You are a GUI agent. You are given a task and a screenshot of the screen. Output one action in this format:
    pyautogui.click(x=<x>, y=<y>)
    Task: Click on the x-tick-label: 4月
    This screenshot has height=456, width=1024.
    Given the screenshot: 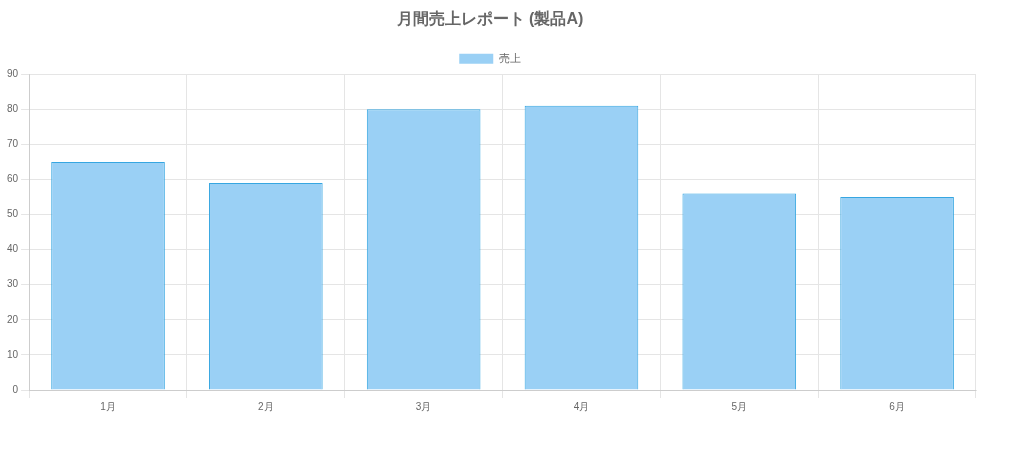 What is the action you would take?
    pyautogui.click(x=581, y=406)
    